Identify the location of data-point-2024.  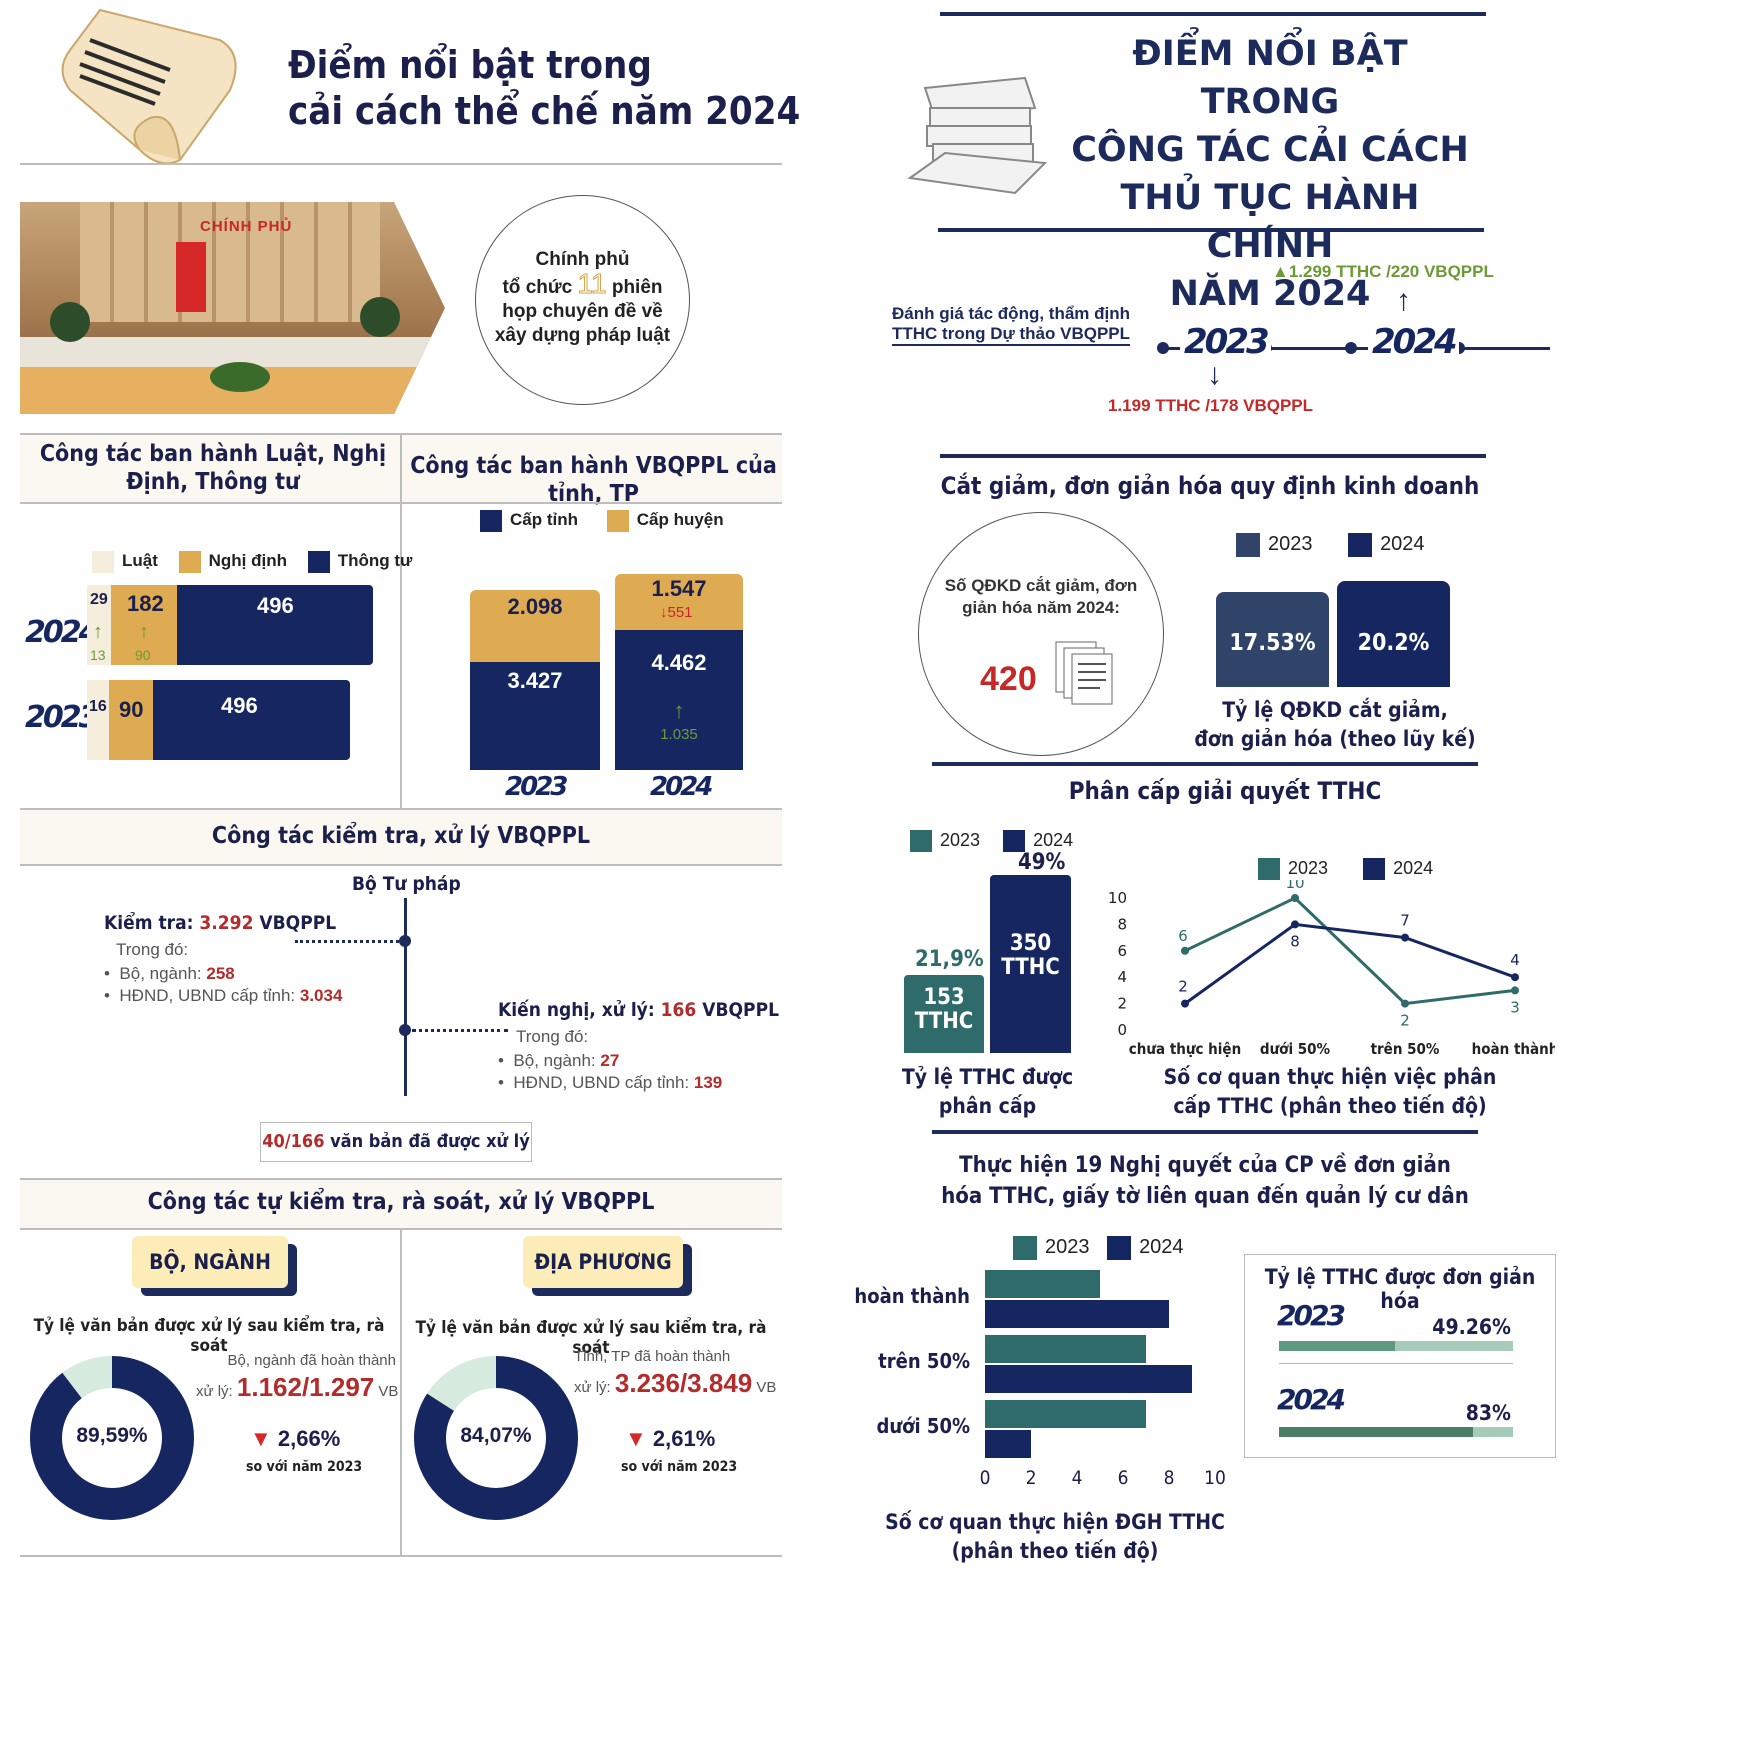
(1405, 937).